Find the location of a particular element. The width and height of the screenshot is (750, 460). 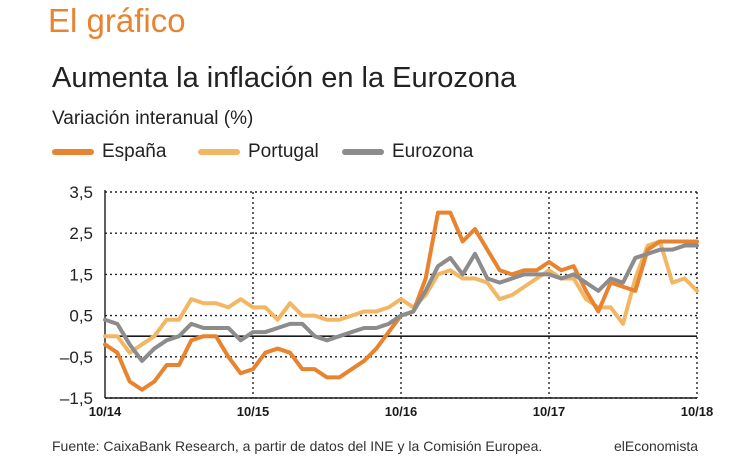

section-label: El gráfico is located at coordinates (117, 20).